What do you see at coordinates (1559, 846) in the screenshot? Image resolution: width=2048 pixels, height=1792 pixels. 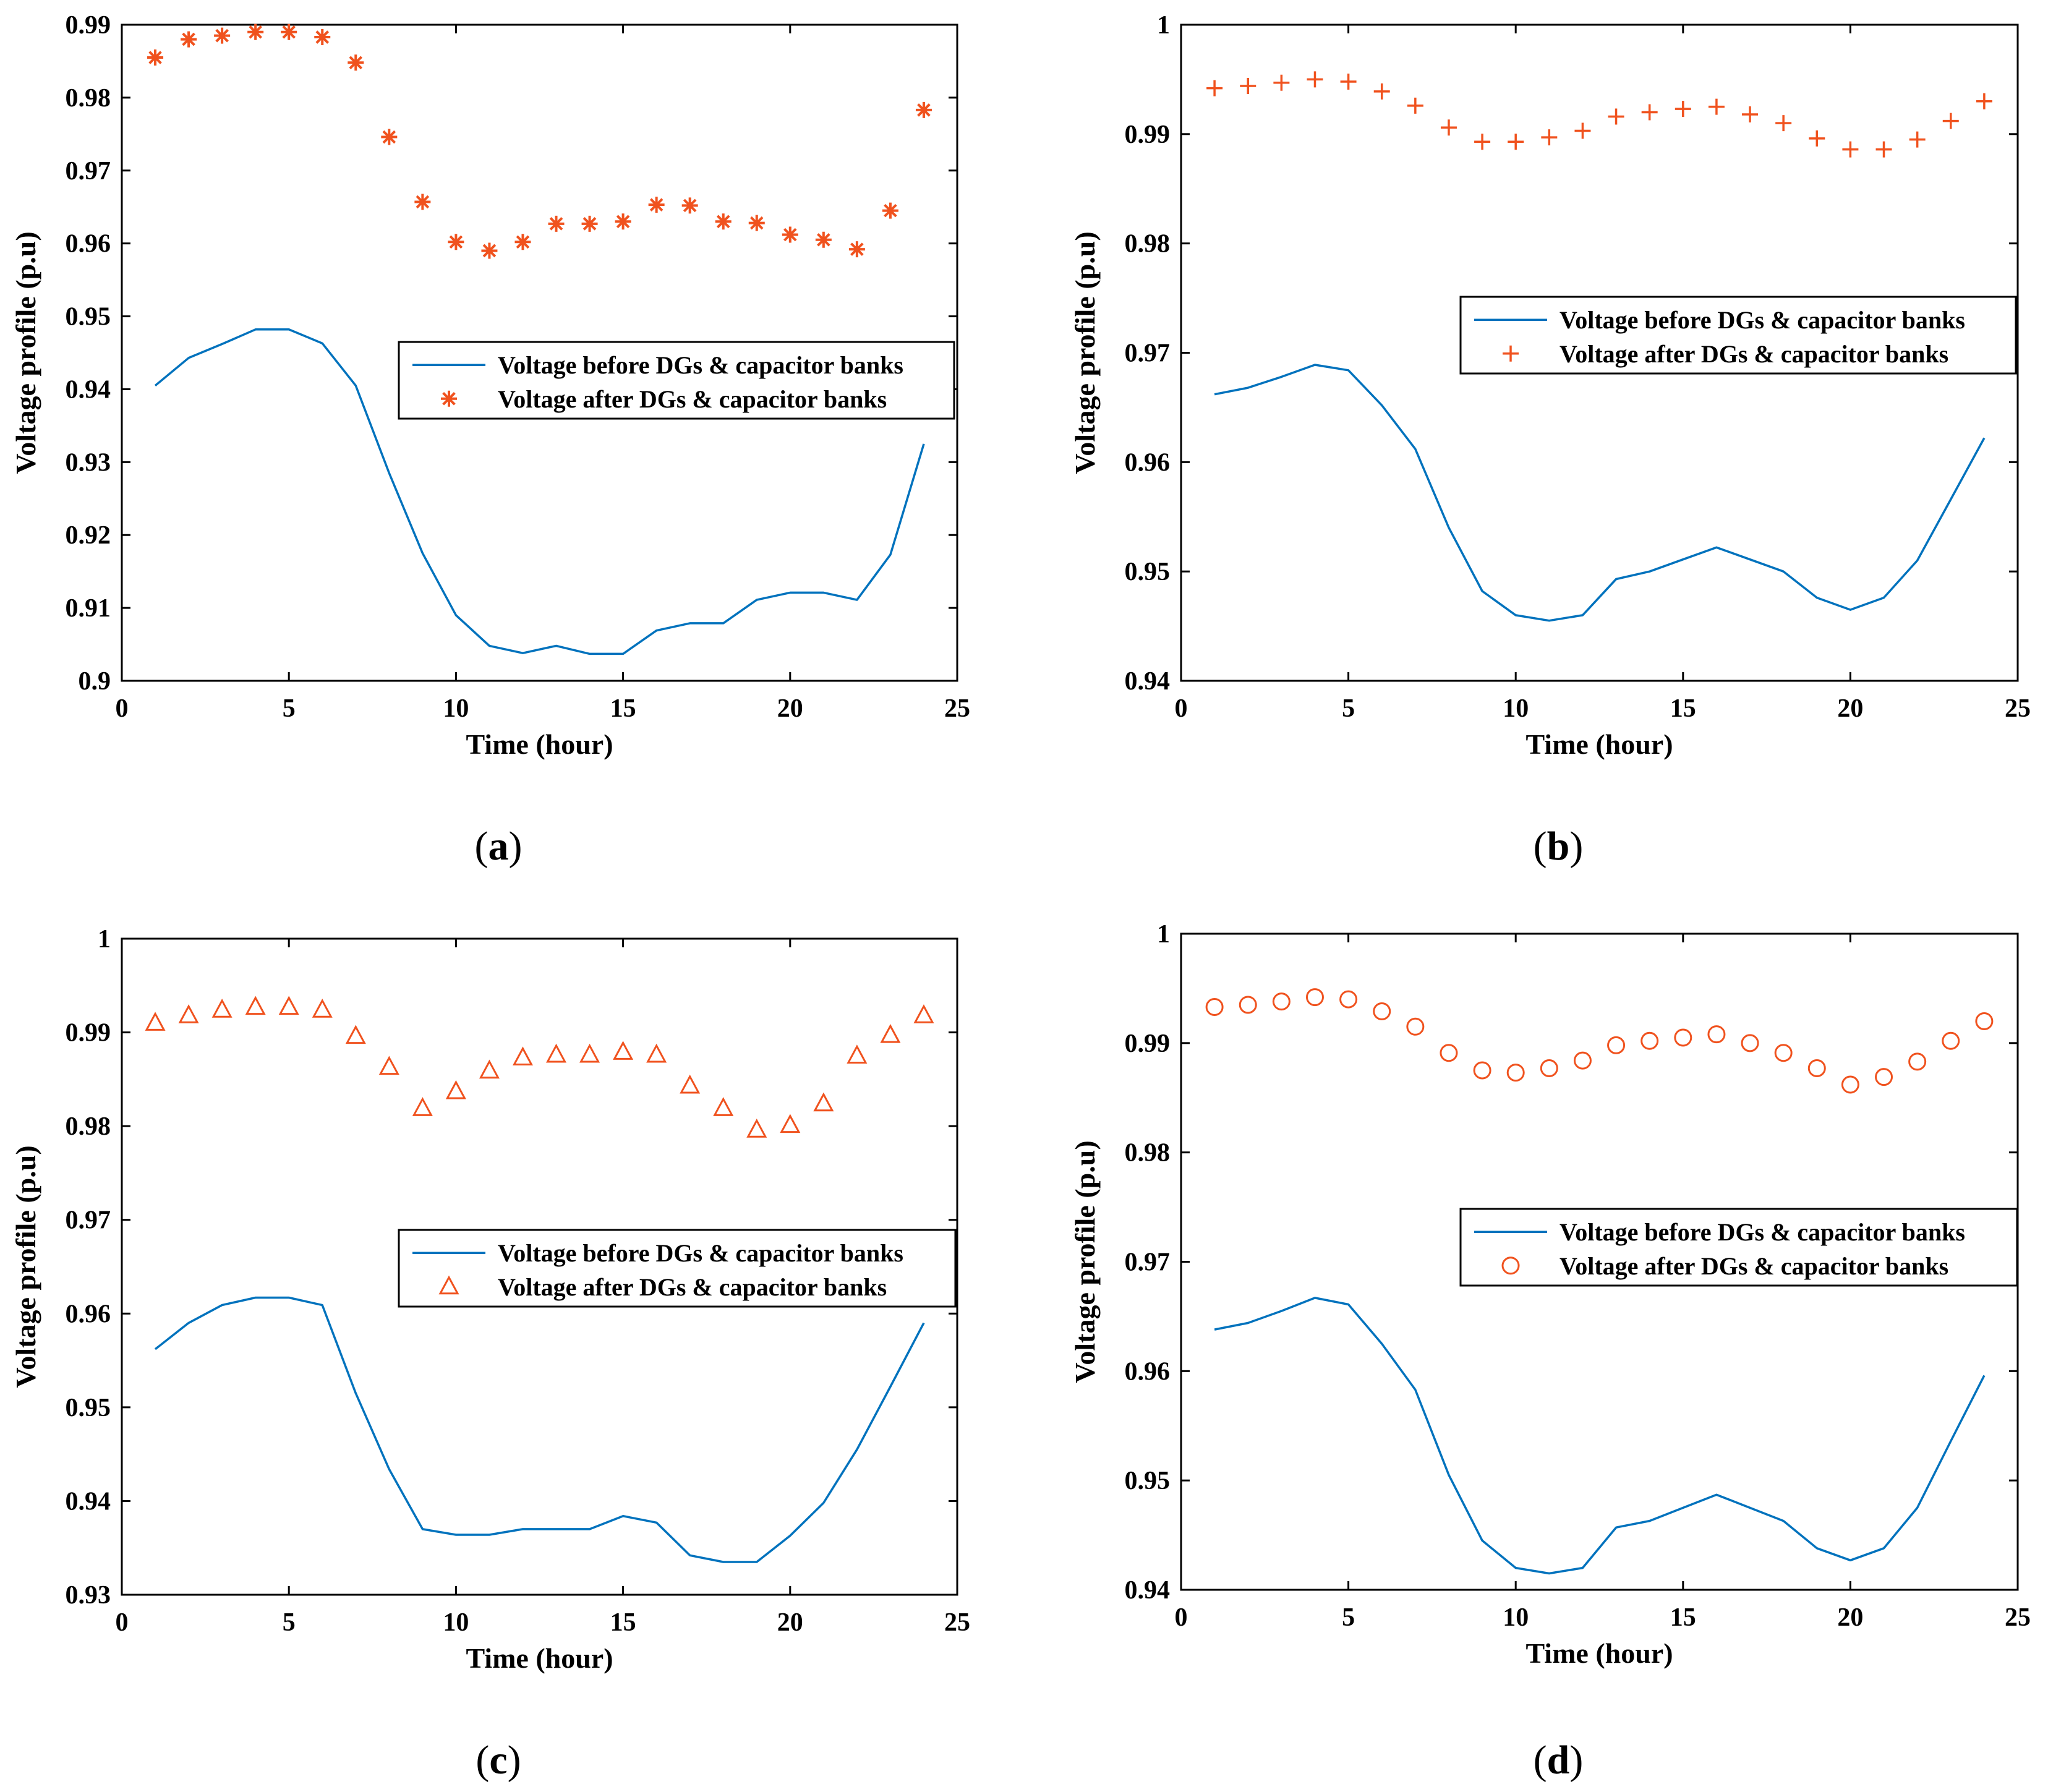 I see `panel-label-b: (b)` at bounding box center [1559, 846].